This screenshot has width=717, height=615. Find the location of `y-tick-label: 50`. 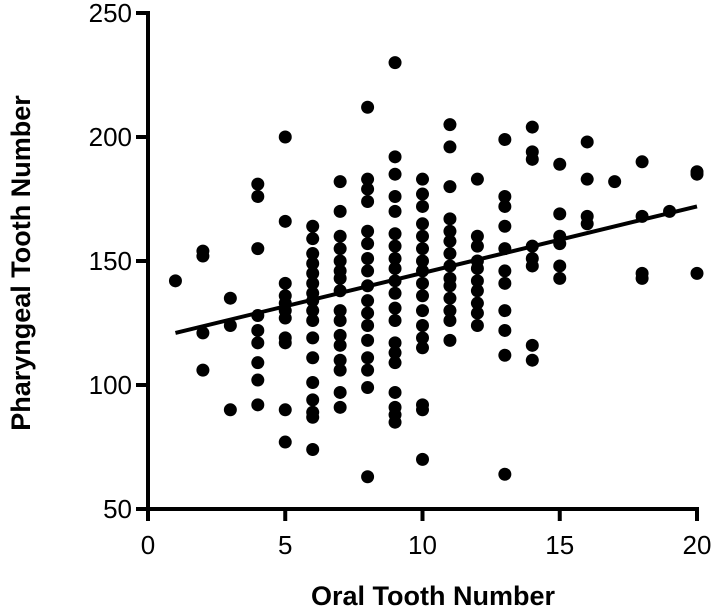

y-tick-label: 50 is located at coordinates (117, 509).